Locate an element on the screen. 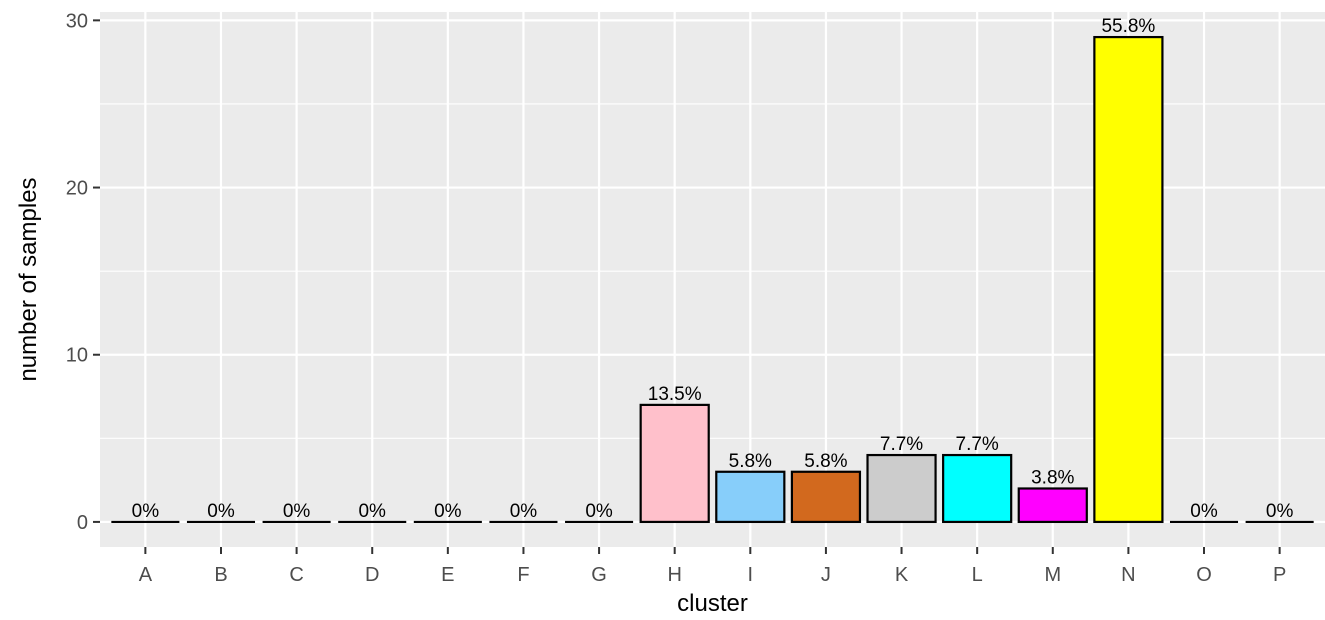 The width and height of the screenshot is (1325, 620). y-axis-title: number of samples is located at coordinates (28, 279).